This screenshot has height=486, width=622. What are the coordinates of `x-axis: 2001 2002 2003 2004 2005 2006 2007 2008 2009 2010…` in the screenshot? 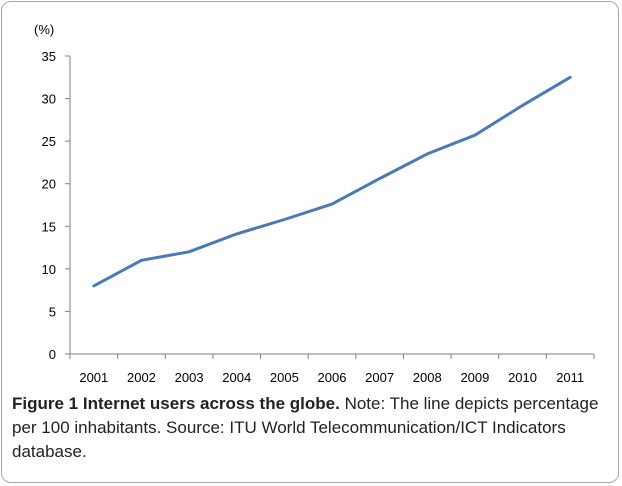 It's located at (332, 369).